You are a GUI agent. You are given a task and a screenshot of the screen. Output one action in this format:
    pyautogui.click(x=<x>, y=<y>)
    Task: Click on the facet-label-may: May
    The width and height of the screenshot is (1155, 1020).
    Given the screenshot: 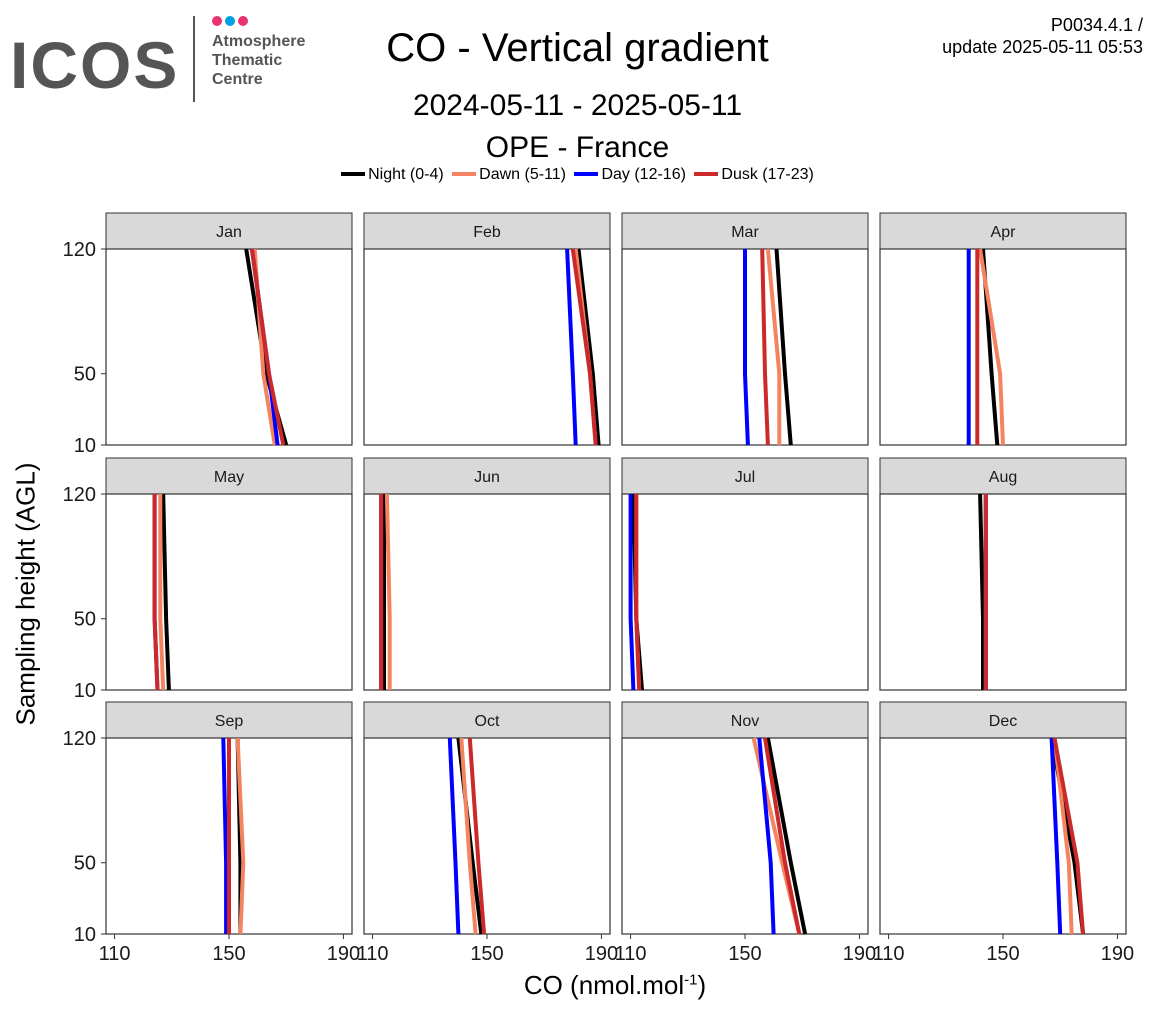 What is the action you would take?
    pyautogui.click(x=229, y=477)
    